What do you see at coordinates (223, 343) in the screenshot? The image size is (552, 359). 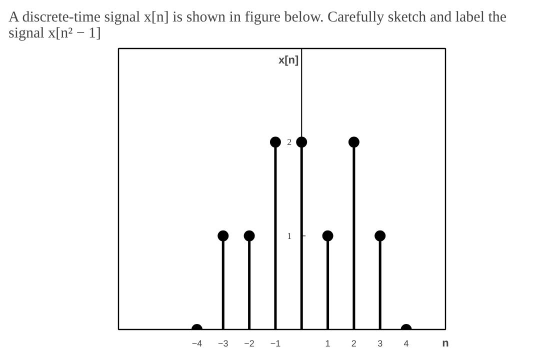 I see `x-tick-label: −3` at bounding box center [223, 343].